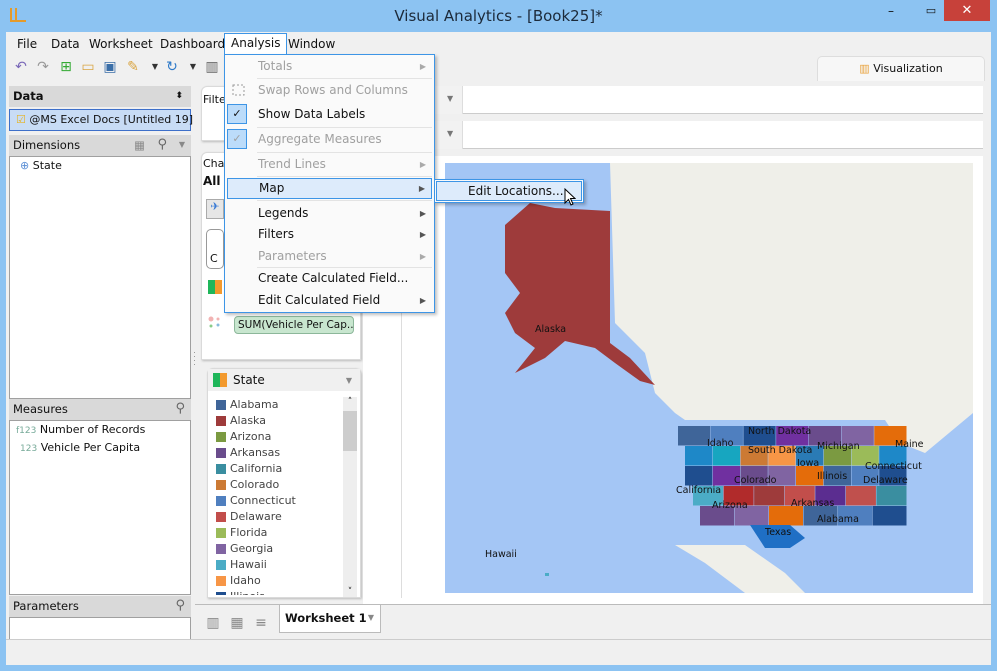 The width and height of the screenshot is (997, 671). What do you see at coordinates (329, 66) in the screenshot?
I see `menu-item-totals: Totals ▶` at bounding box center [329, 66].